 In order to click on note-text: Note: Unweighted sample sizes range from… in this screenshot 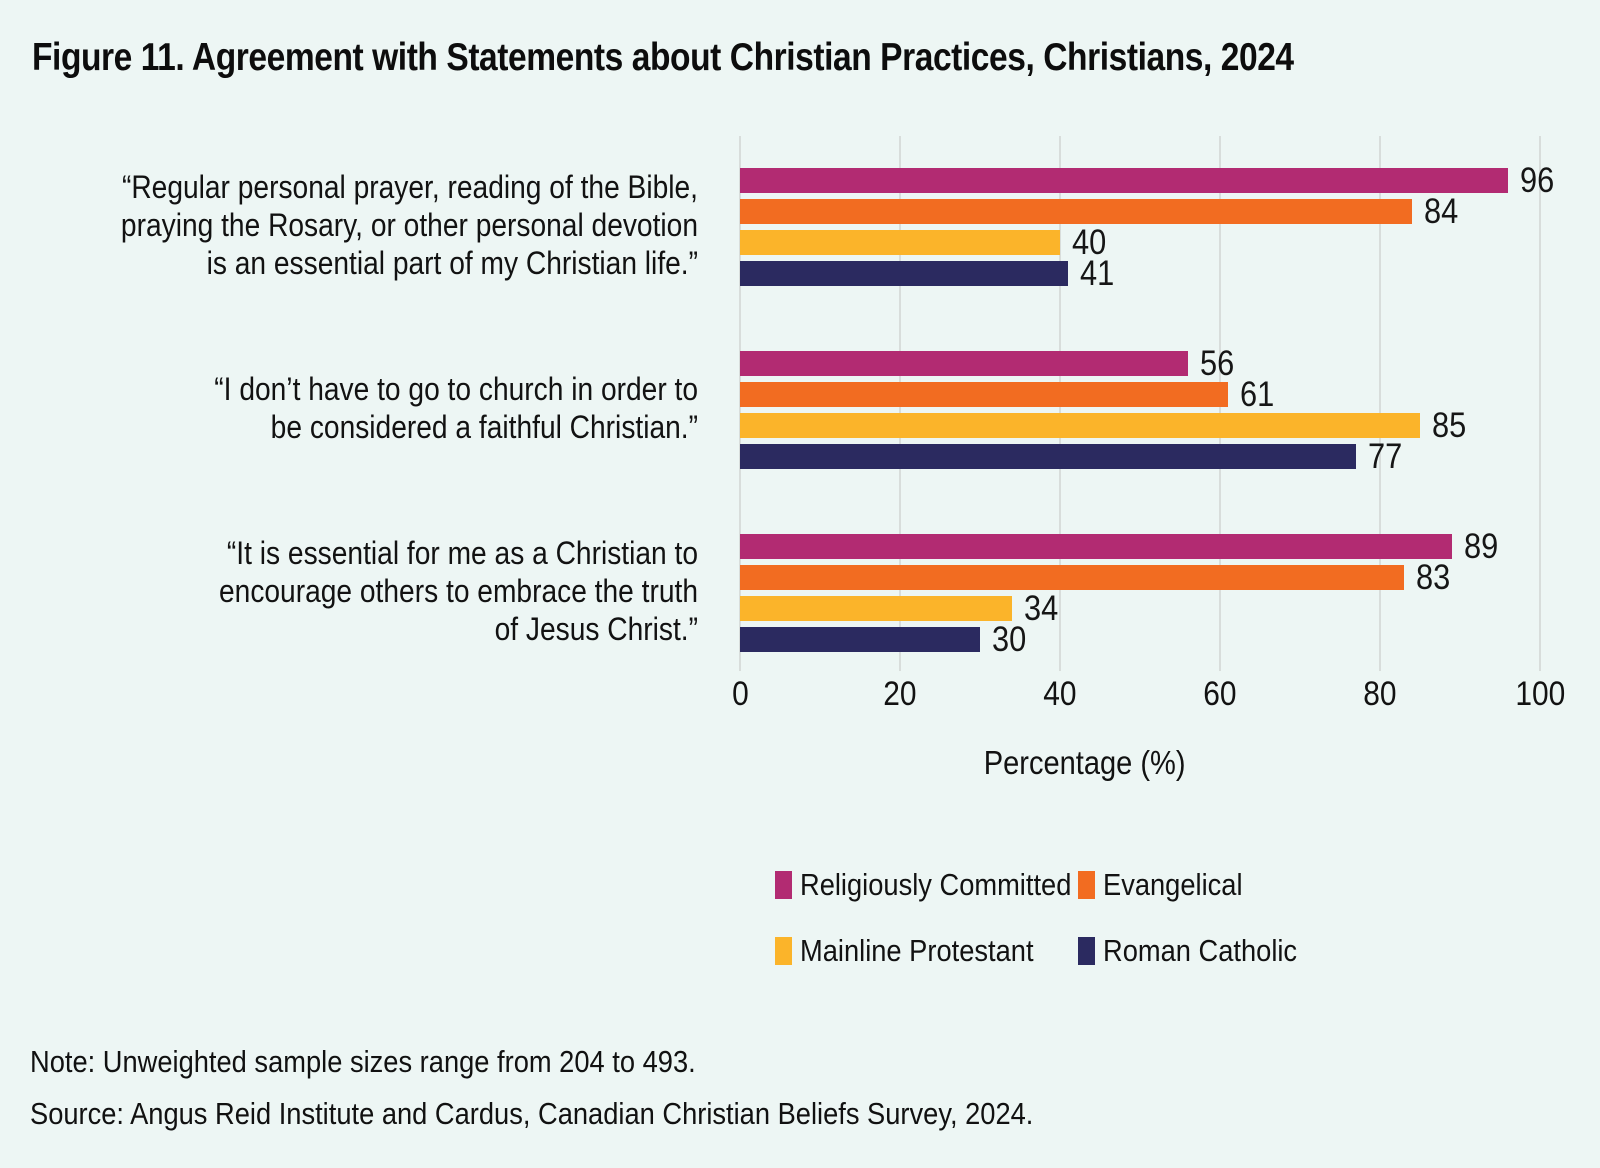, I will do `click(363, 1061)`.